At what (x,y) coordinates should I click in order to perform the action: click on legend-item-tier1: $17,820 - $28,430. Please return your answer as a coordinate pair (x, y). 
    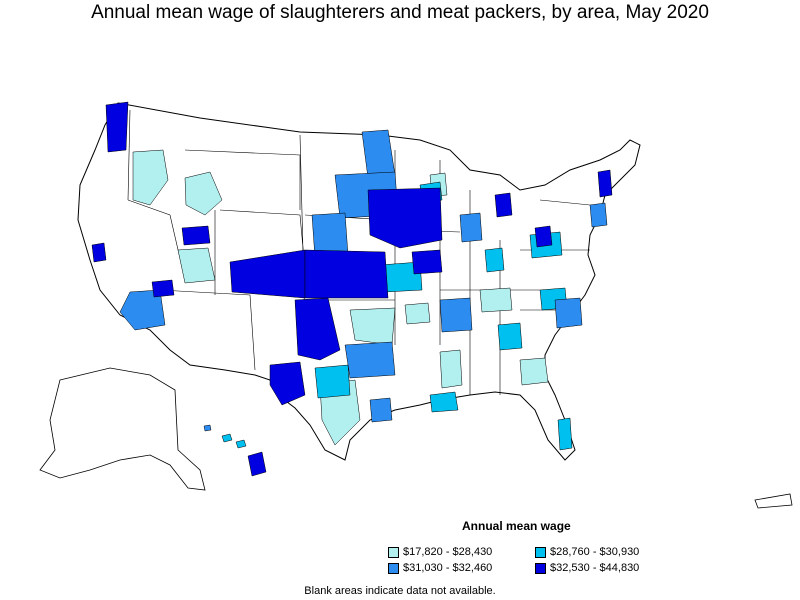
    Looking at the image, I should click on (440, 552).